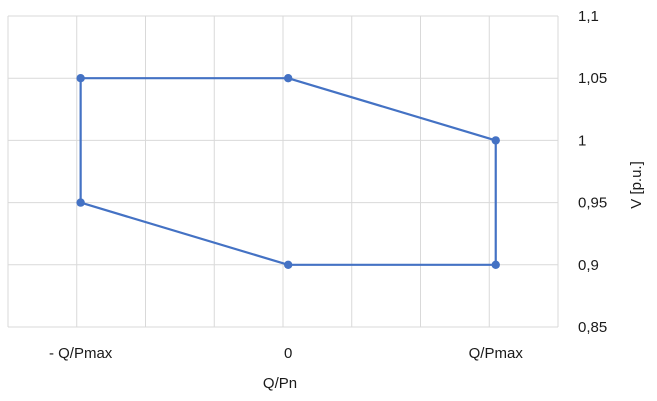 The width and height of the screenshot is (657, 401). I want to click on y-tick-label: 1, so click(582, 140).